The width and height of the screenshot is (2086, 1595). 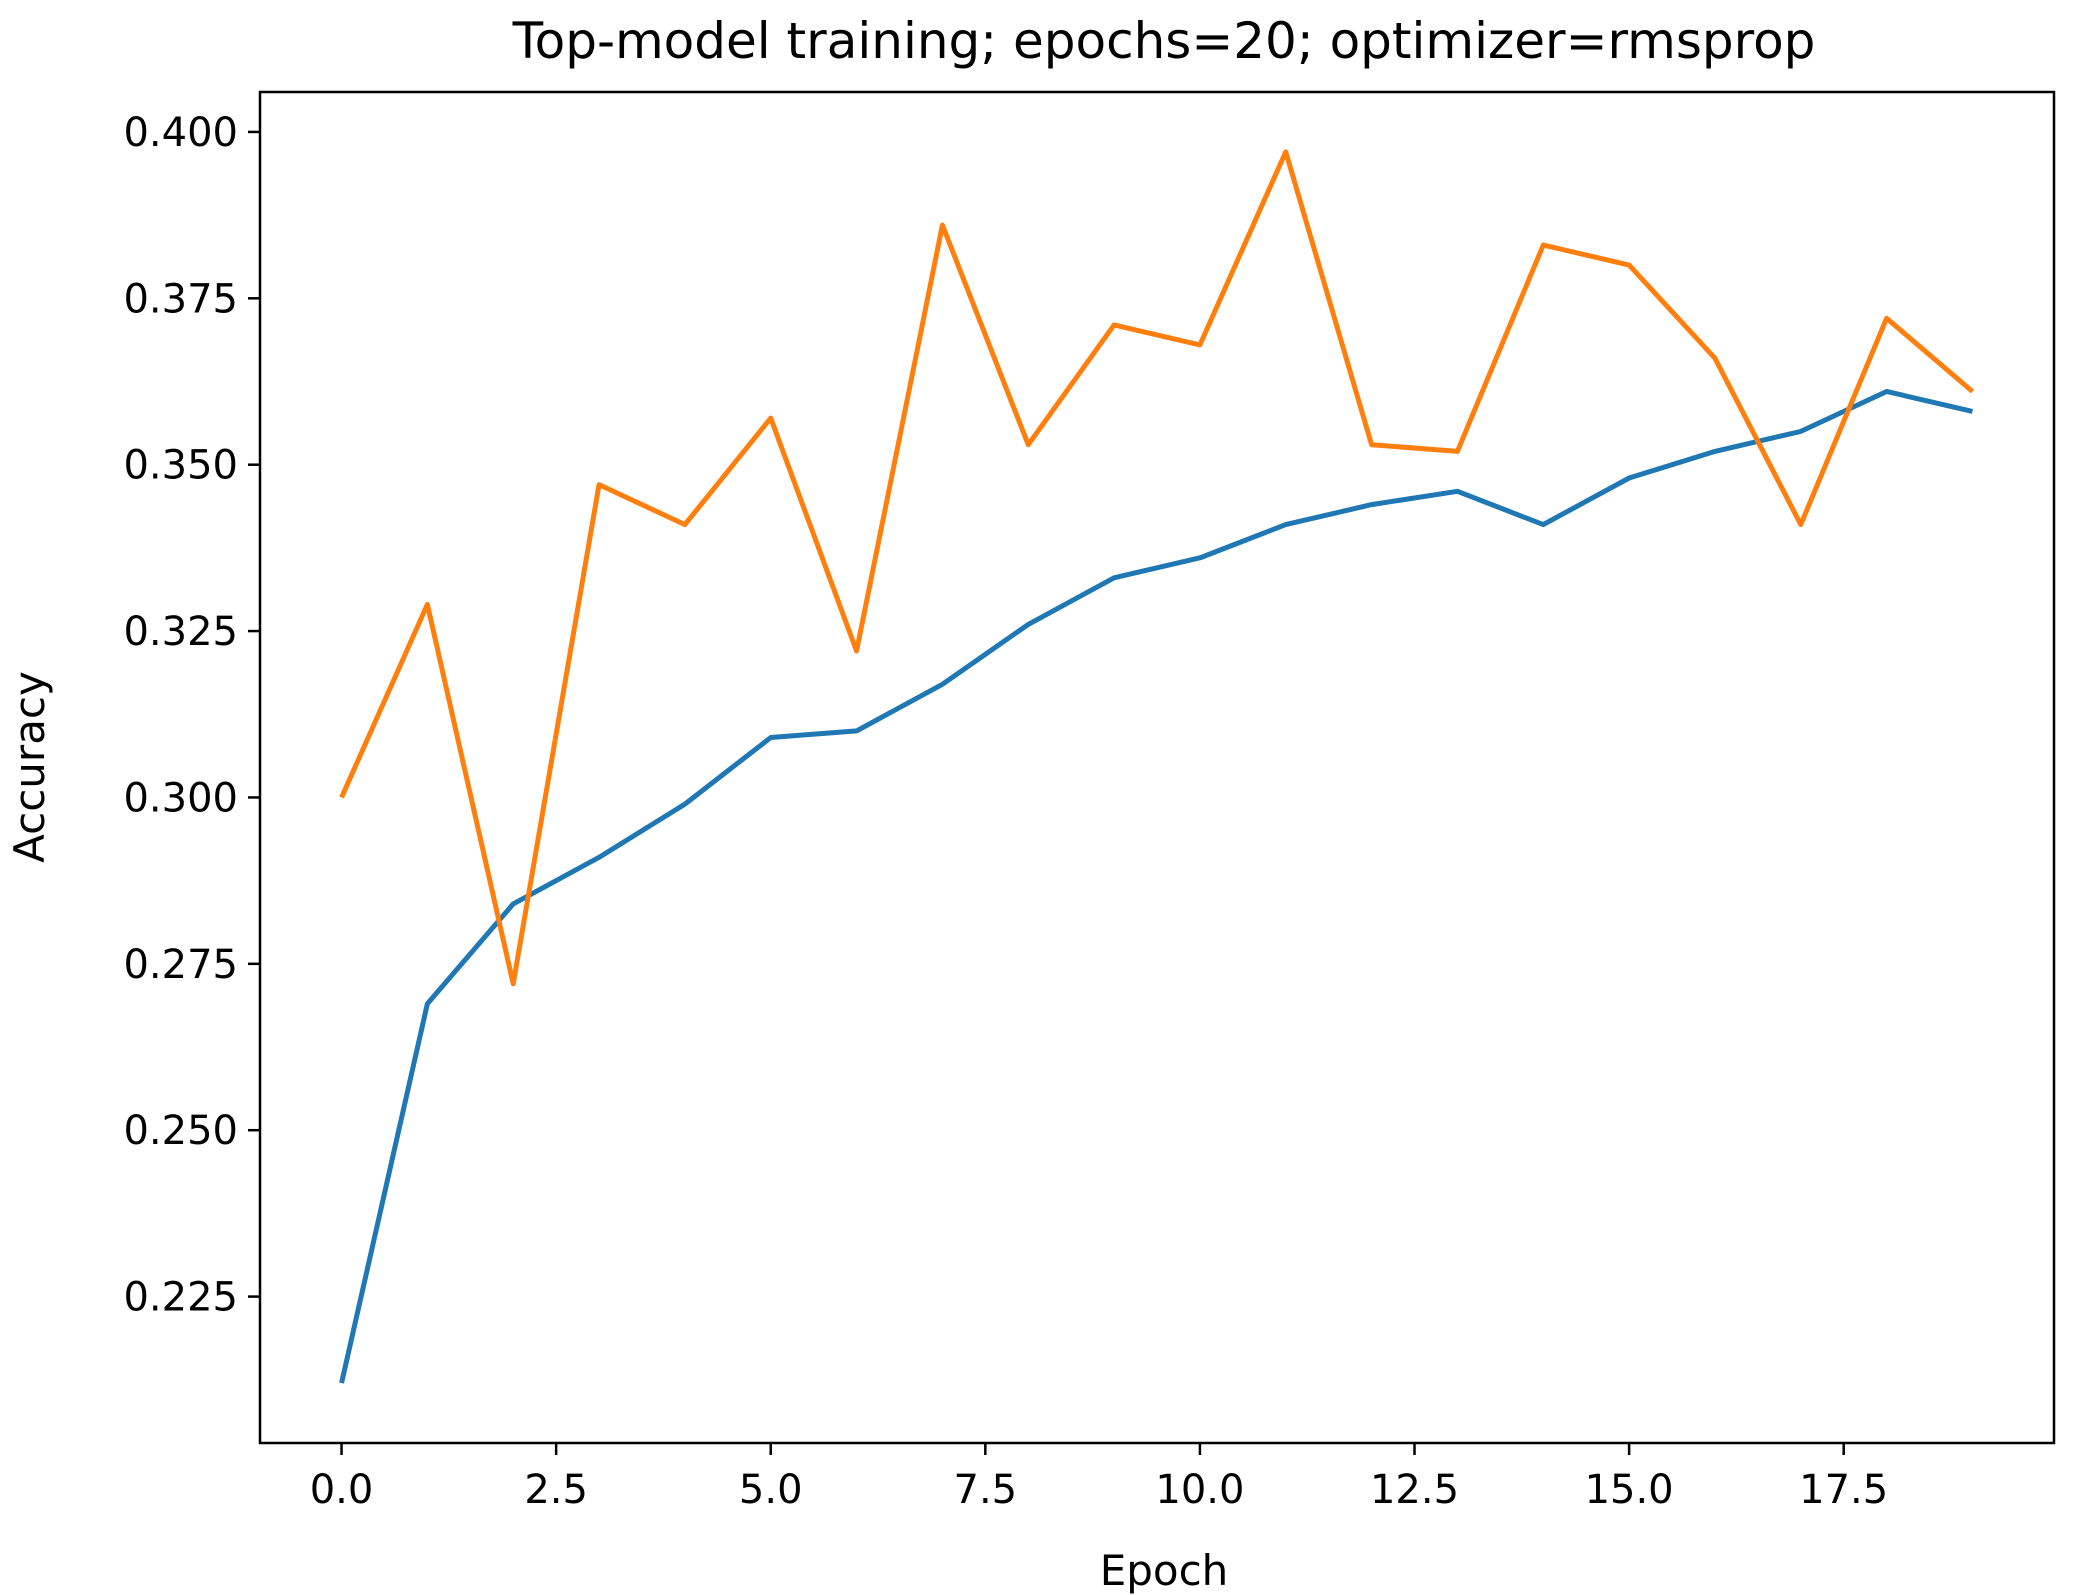 I want to click on x-tick-label: 2.5, so click(x=556, y=1490).